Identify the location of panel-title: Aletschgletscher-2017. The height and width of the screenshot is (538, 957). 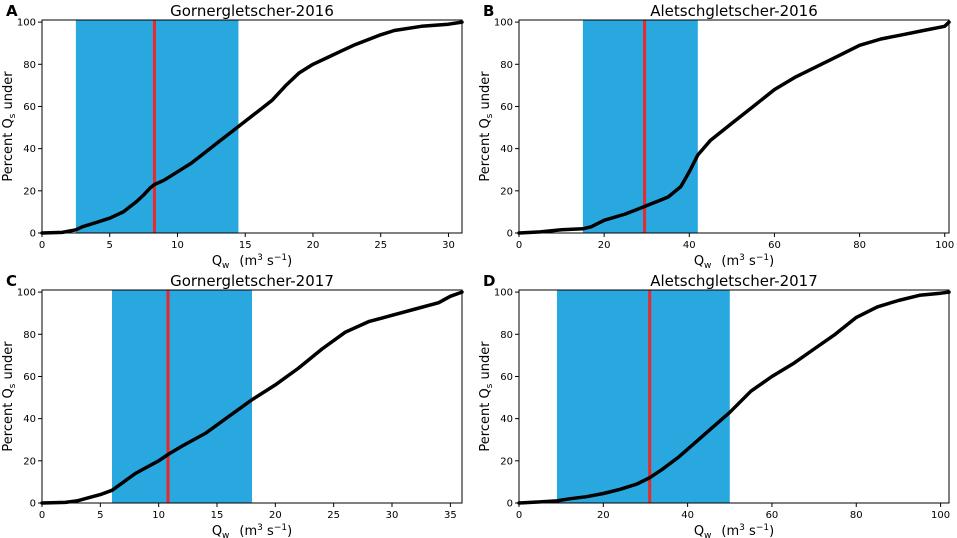
(734, 281).